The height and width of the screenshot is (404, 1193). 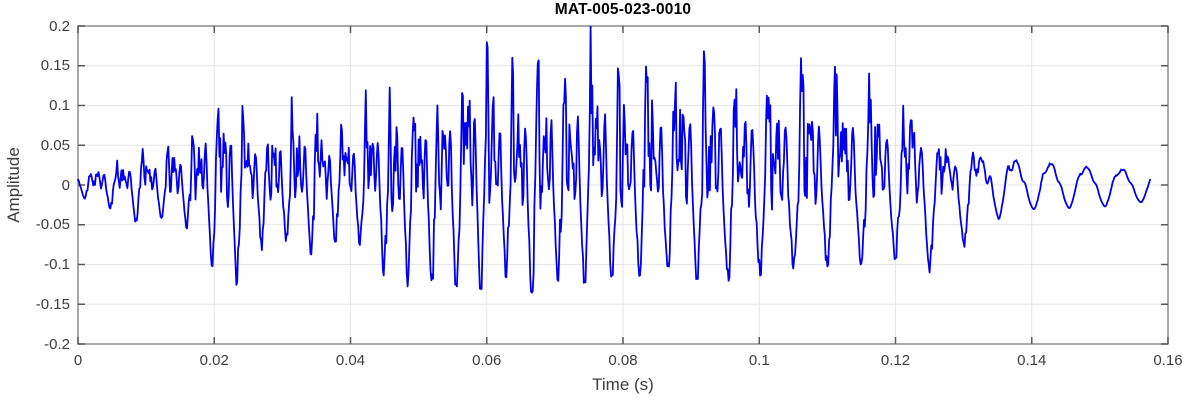 What do you see at coordinates (13, 185) in the screenshot?
I see `y-axis-label: Amplitude` at bounding box center [13, 185].